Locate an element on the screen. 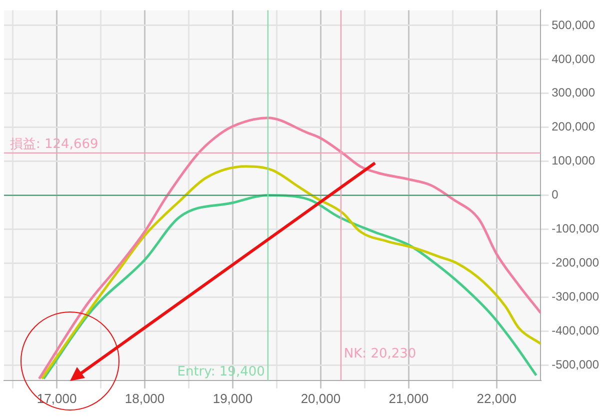 Image resolution: width=604 pixels, height=420 pixels. y-tick-label: 500,000 is located at coordinates (574, 25).